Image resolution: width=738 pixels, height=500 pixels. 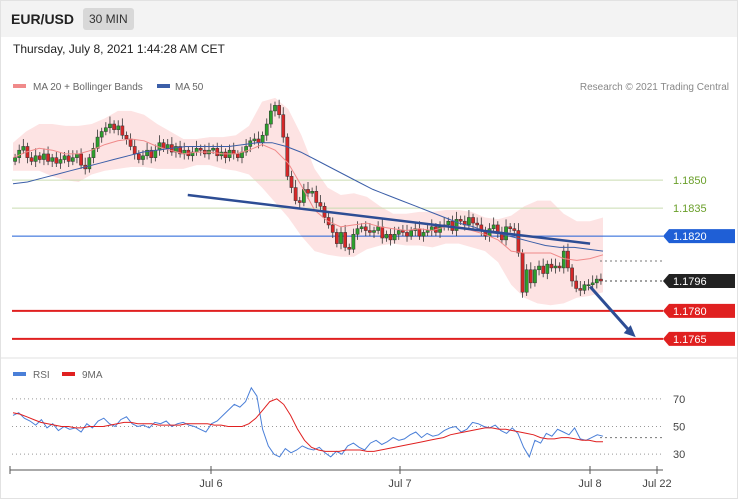 What do you see at coordinates (679, 400) in the screenshot?
I see `rsi-tick-label: 70` at bounding box center [679, 400].